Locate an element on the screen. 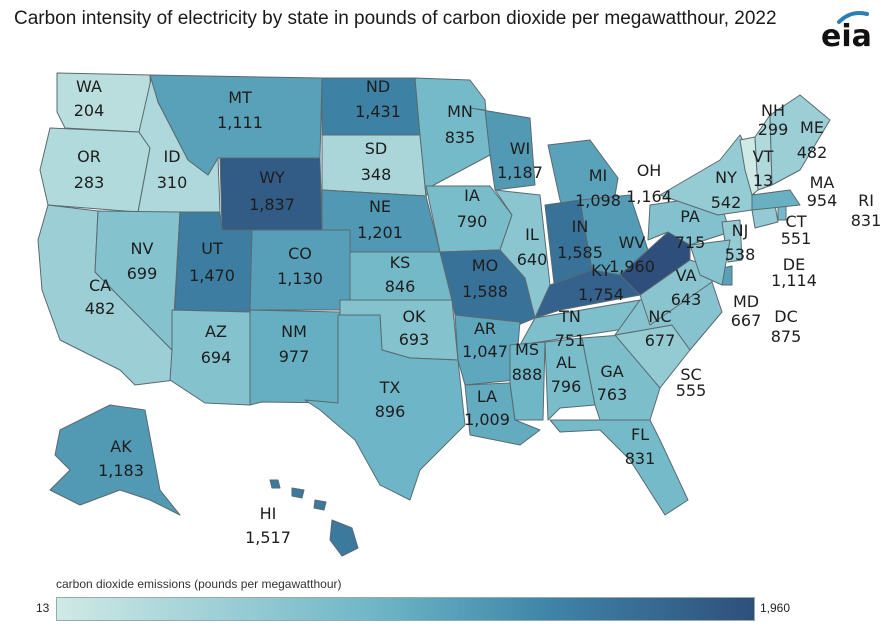  state-vt is located at coordinates (749, 166).